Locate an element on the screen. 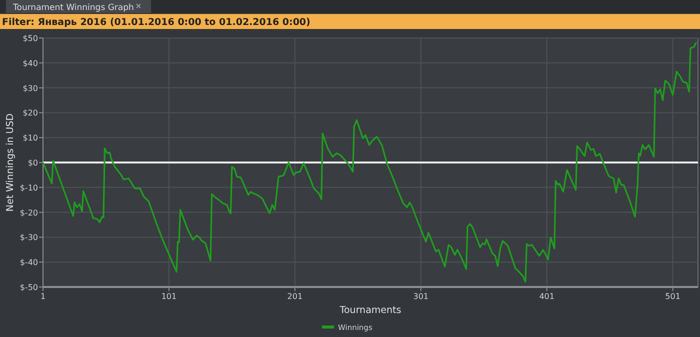 This screenshot has height=337, width=700. x-tick-label: 401 is located at coordinates (546, 296).